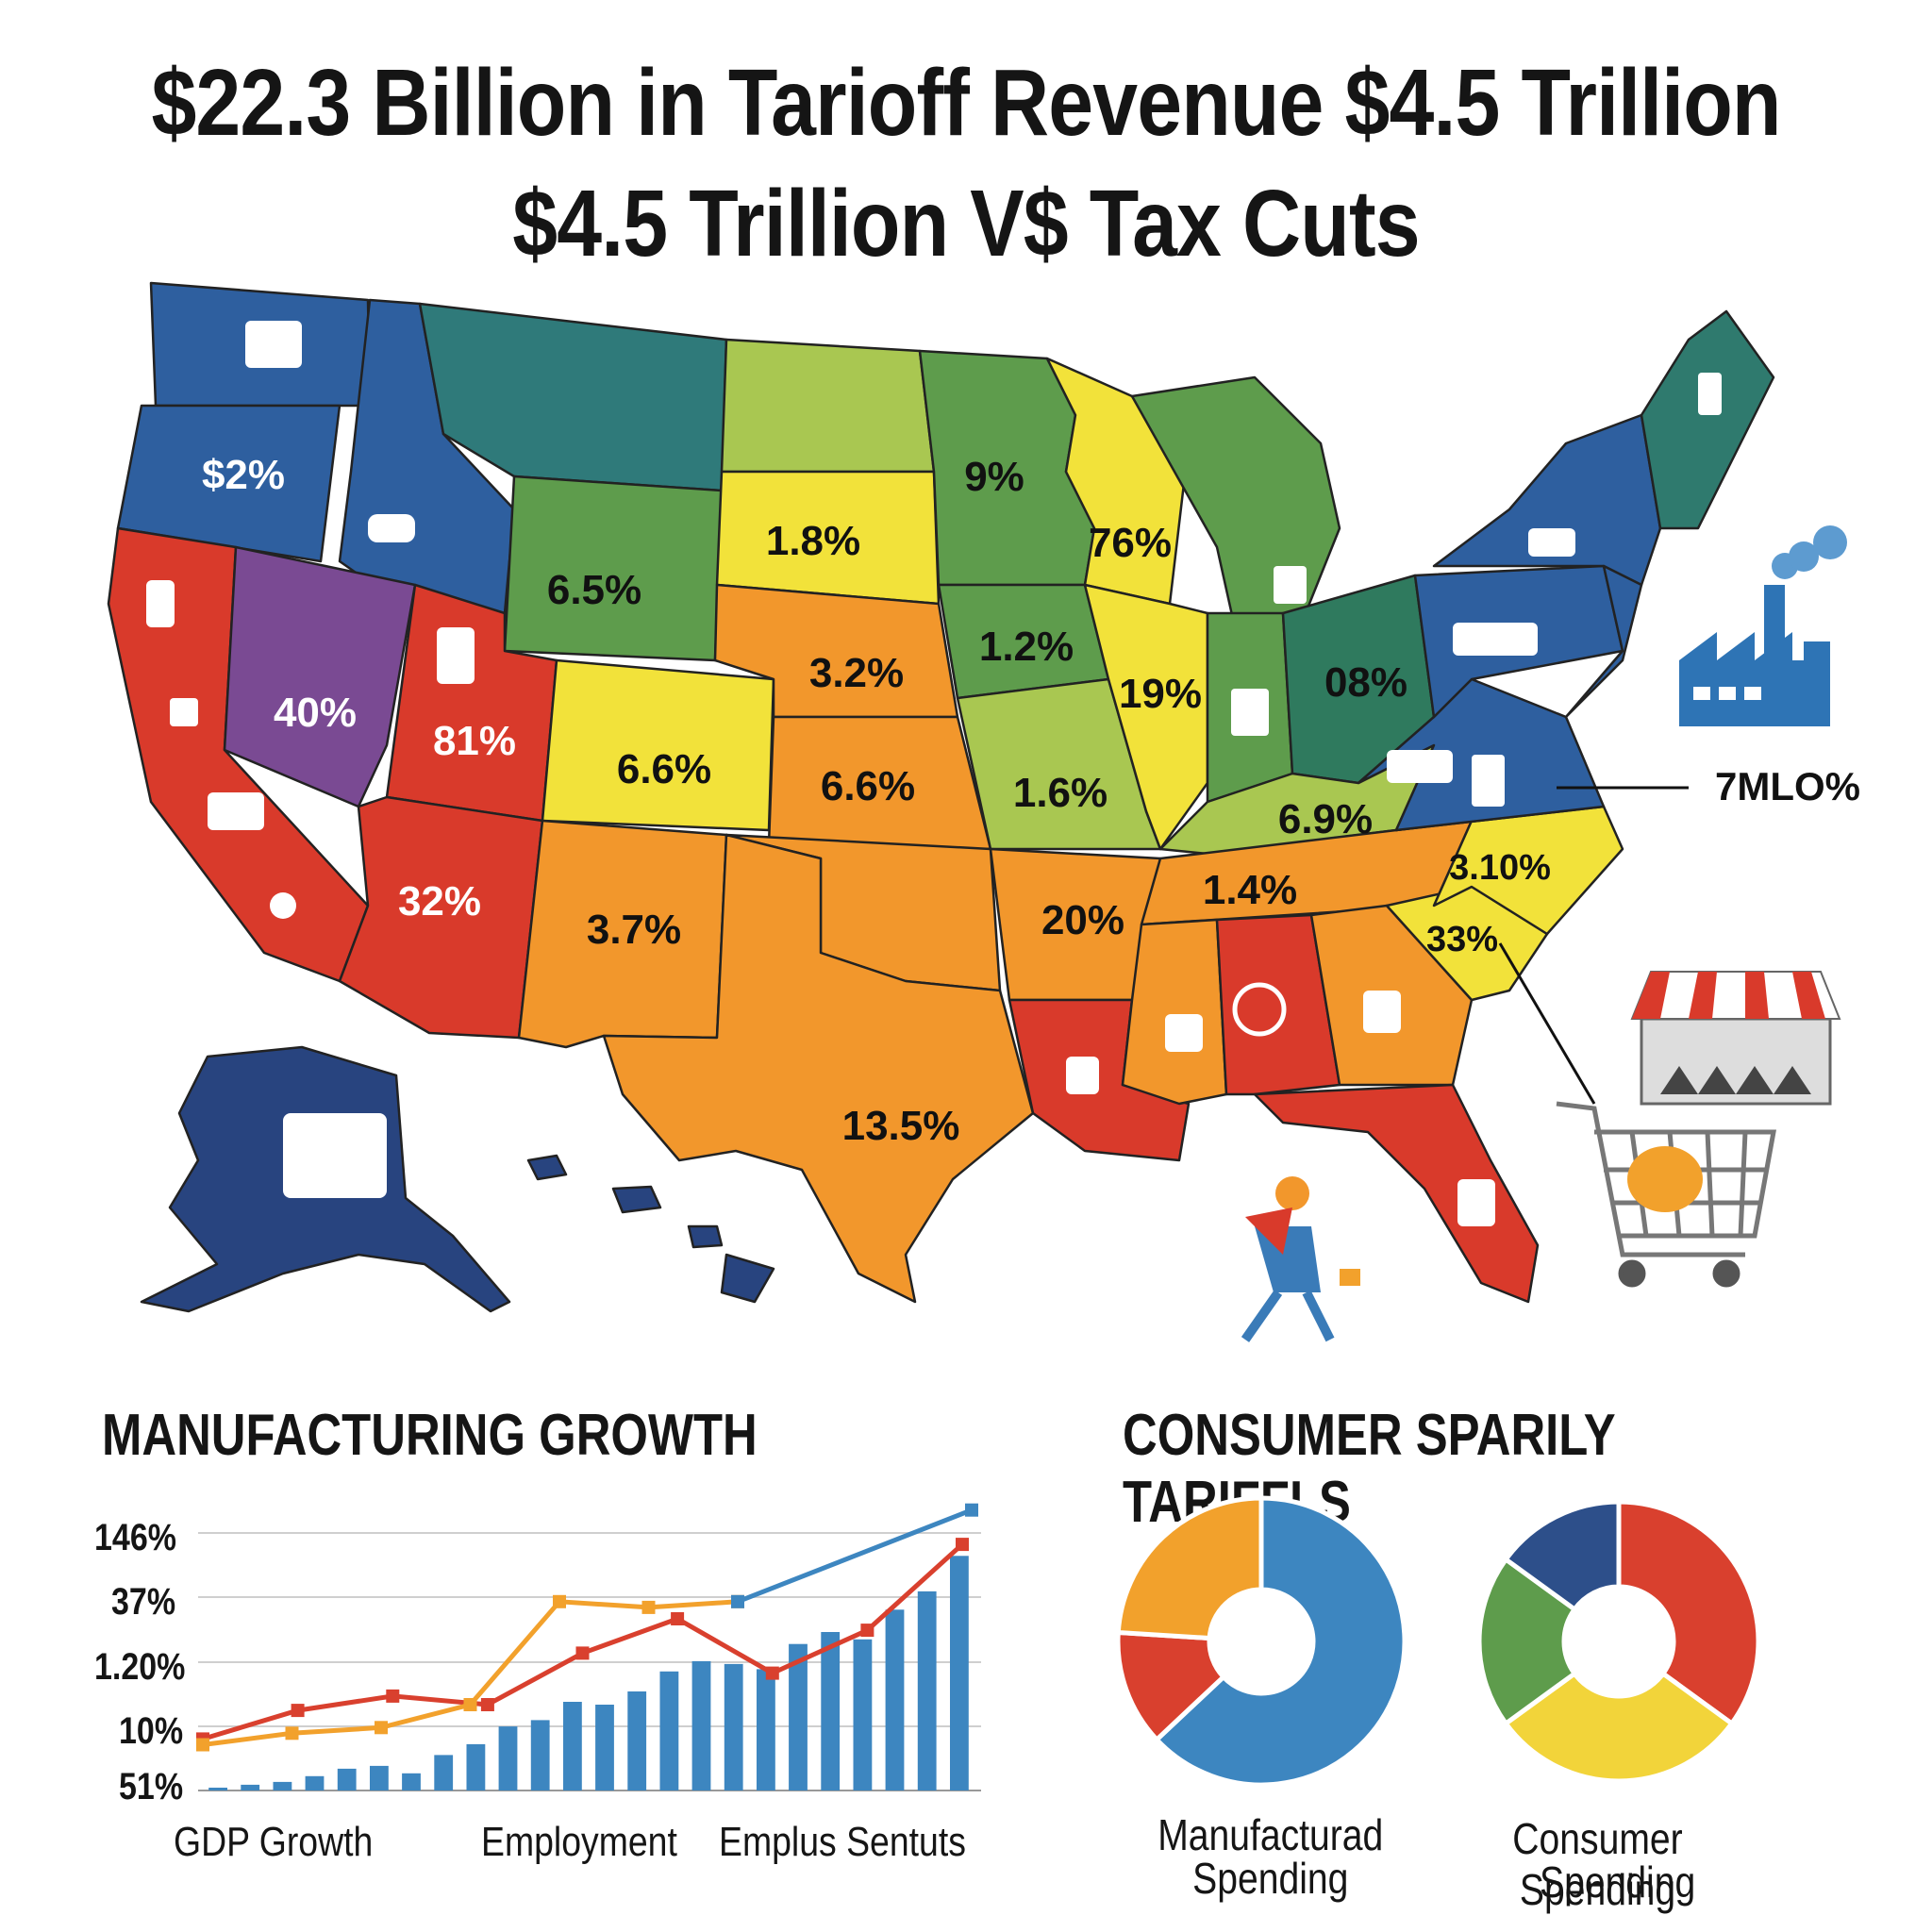  What do you see at coordinates (1130, 543) in the screenshot?
I see `label-wisconsin: 76%` at bounding box center [1130, 543].